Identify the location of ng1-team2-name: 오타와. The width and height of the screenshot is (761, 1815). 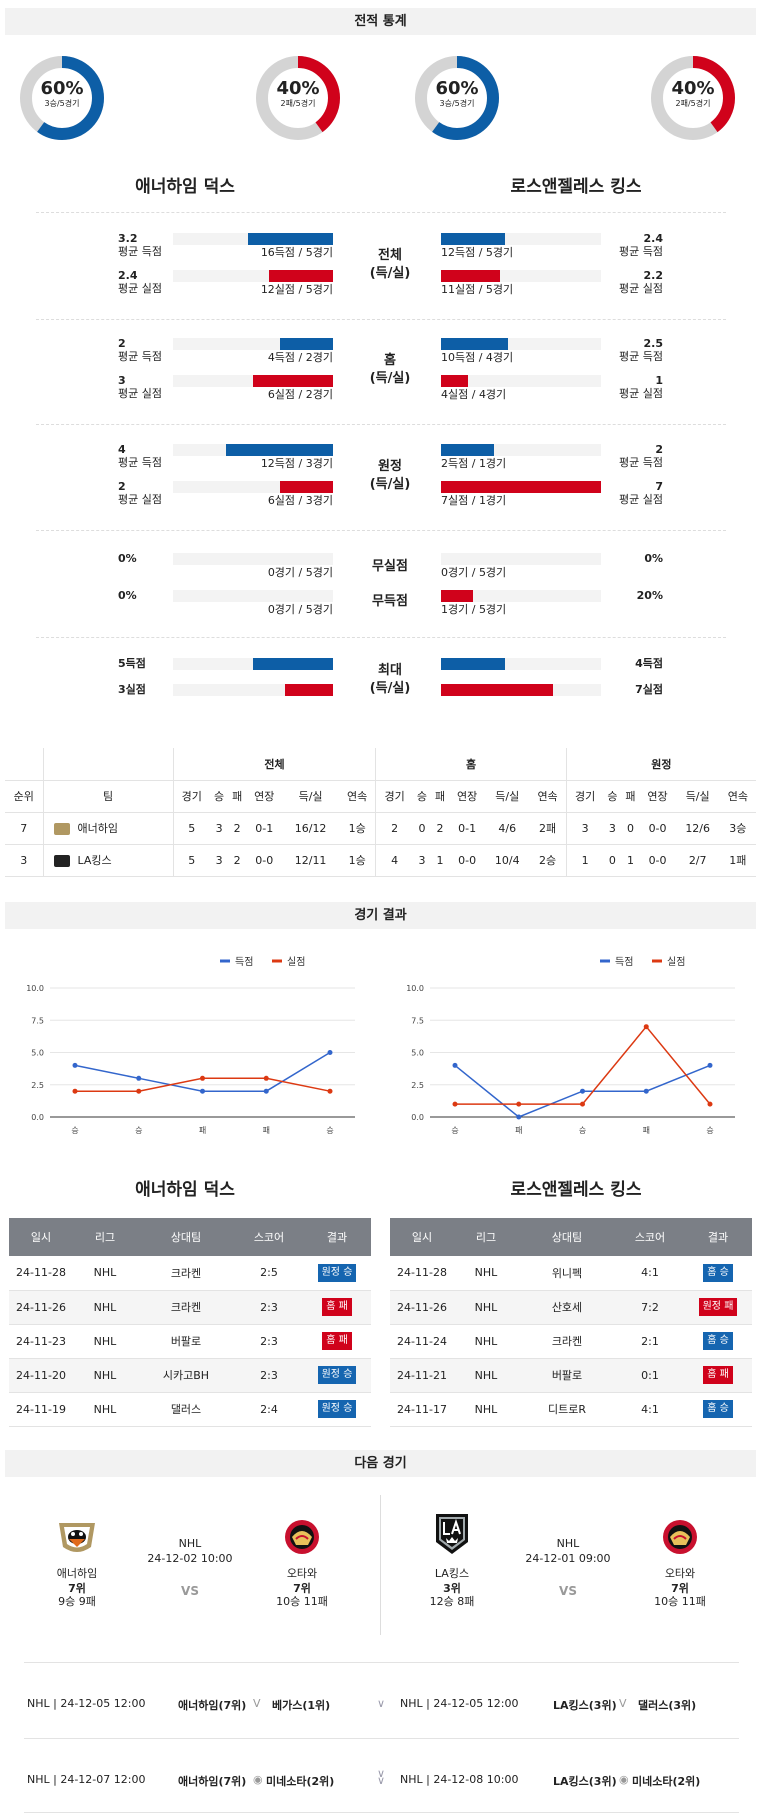
(302, 1573).